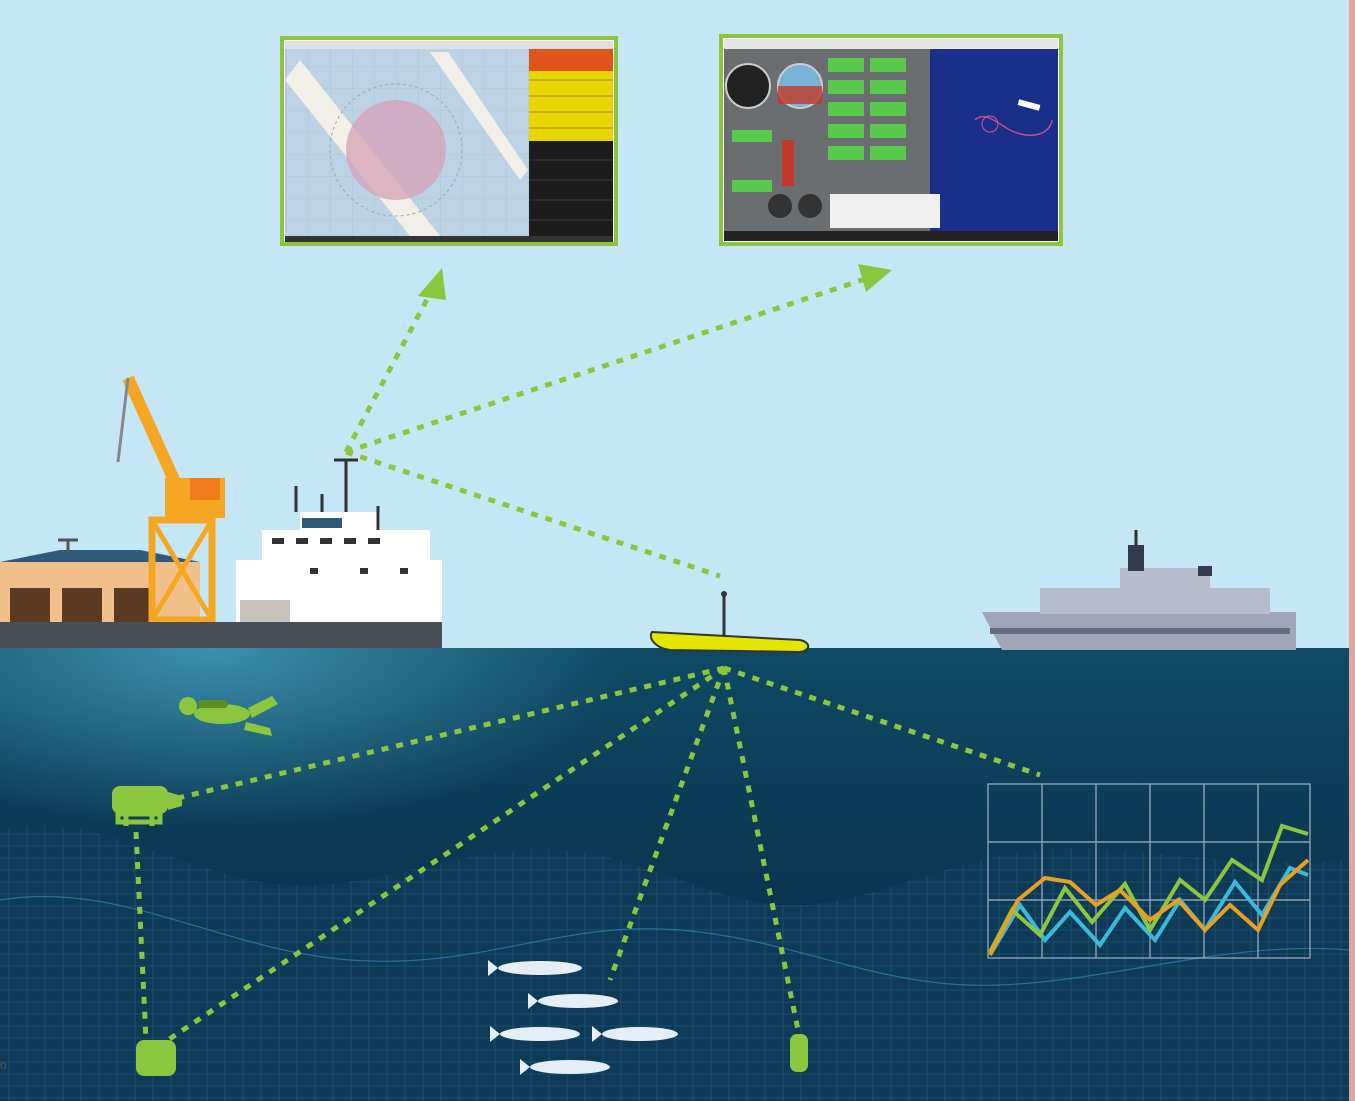 The image size is (1355, 1101). What do you see at coordinates (156, 1058) in the screenshot?
I see `seabed-node-icon` at bounding box center [156, 1058].